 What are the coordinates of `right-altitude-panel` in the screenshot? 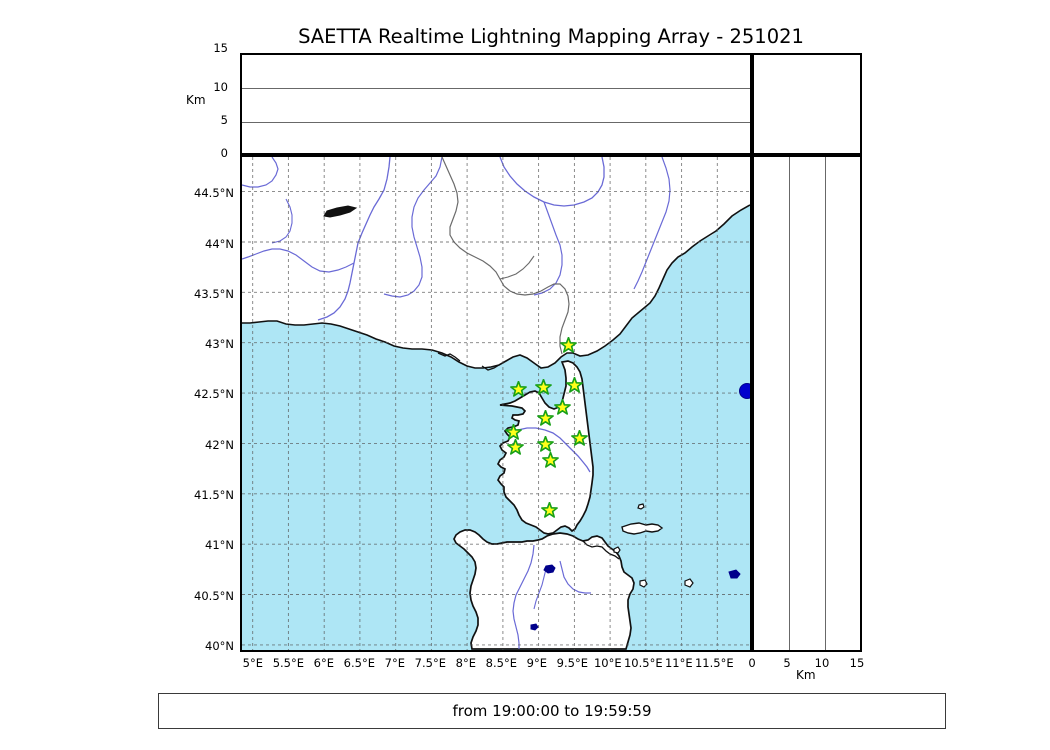 It's located at (807, 403).